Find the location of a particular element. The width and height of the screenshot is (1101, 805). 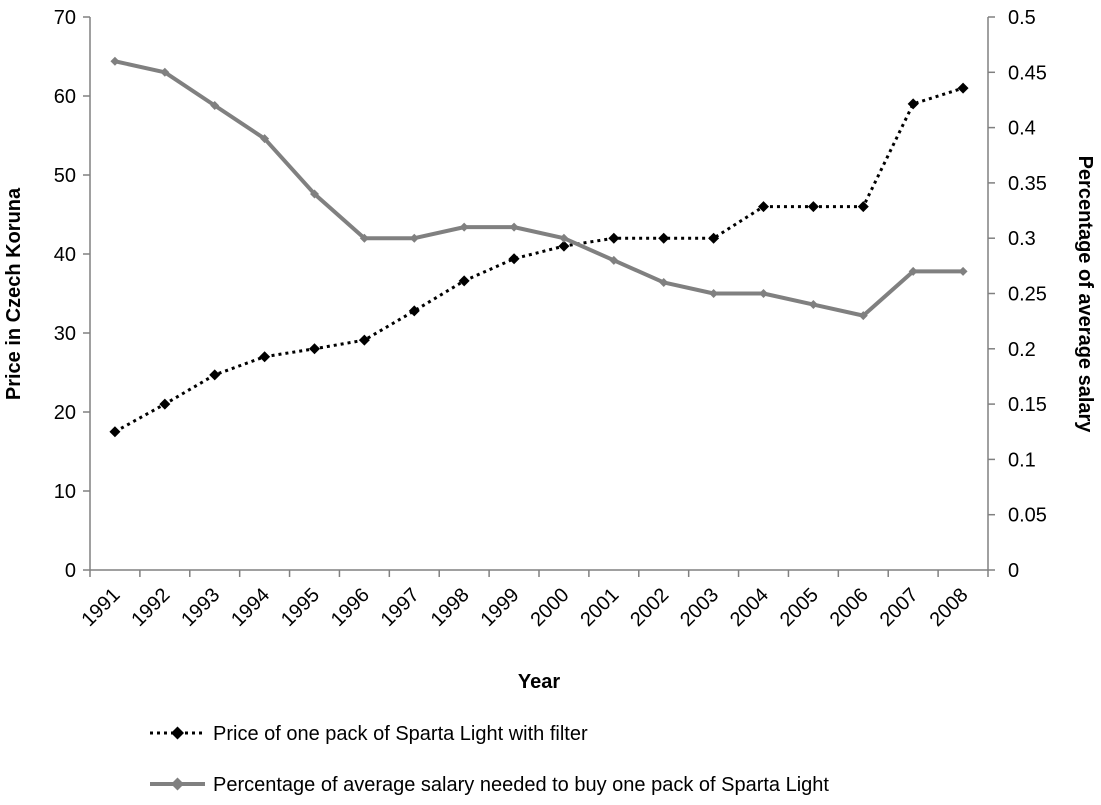

right-y-tick-label: 0.05 is located at coordinates (1027, 516).